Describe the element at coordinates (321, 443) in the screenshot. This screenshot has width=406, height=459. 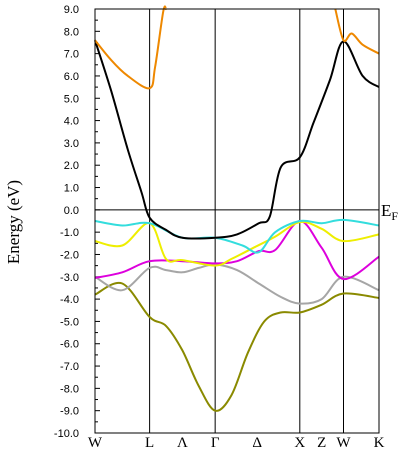
I see `k-point-label: Z` at that location.